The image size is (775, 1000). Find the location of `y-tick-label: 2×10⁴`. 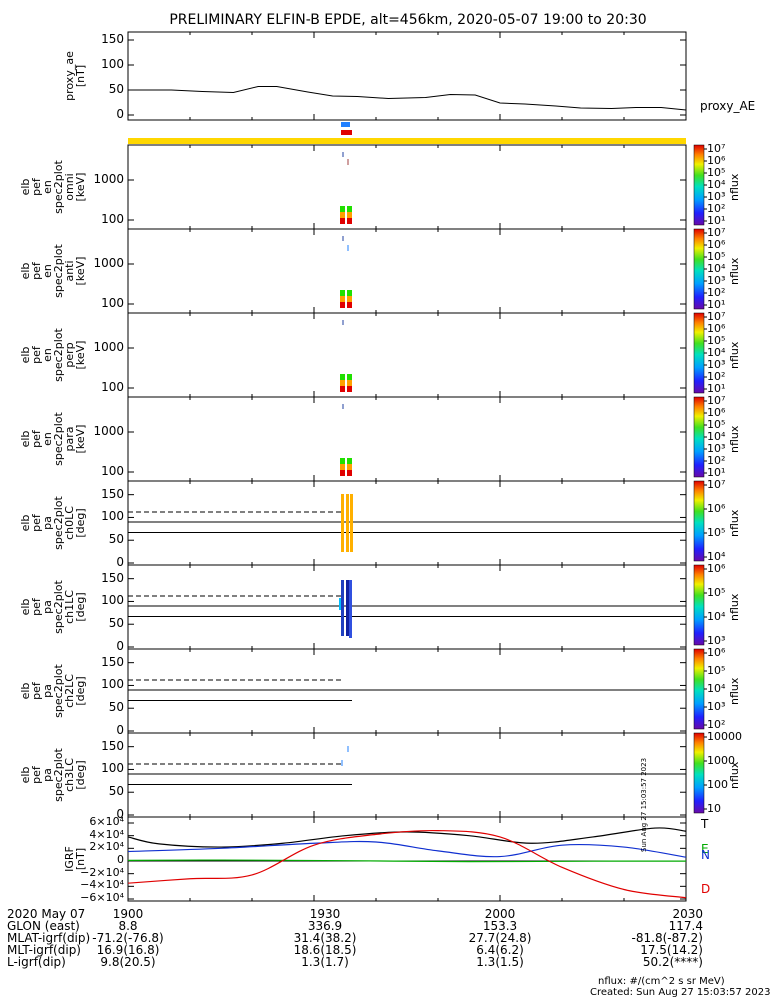

y-tick-label: 2×10⁴ is located at coordinates (106, 847).